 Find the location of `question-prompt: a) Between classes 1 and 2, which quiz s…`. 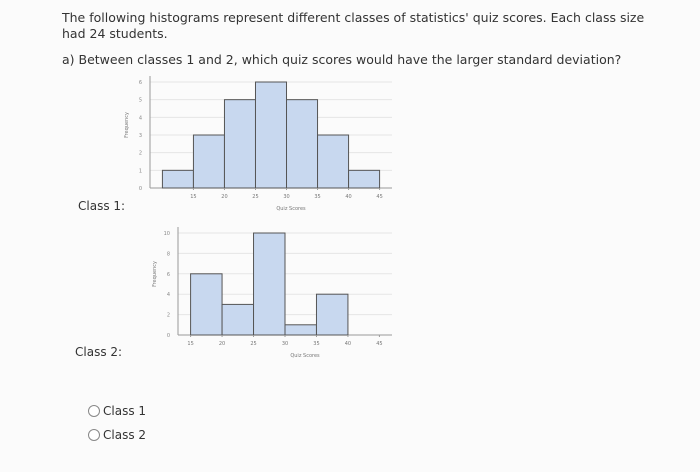

question-prompt: a) Between classes 1 and 2, which quiz s… is located at coordinates (342, 59).